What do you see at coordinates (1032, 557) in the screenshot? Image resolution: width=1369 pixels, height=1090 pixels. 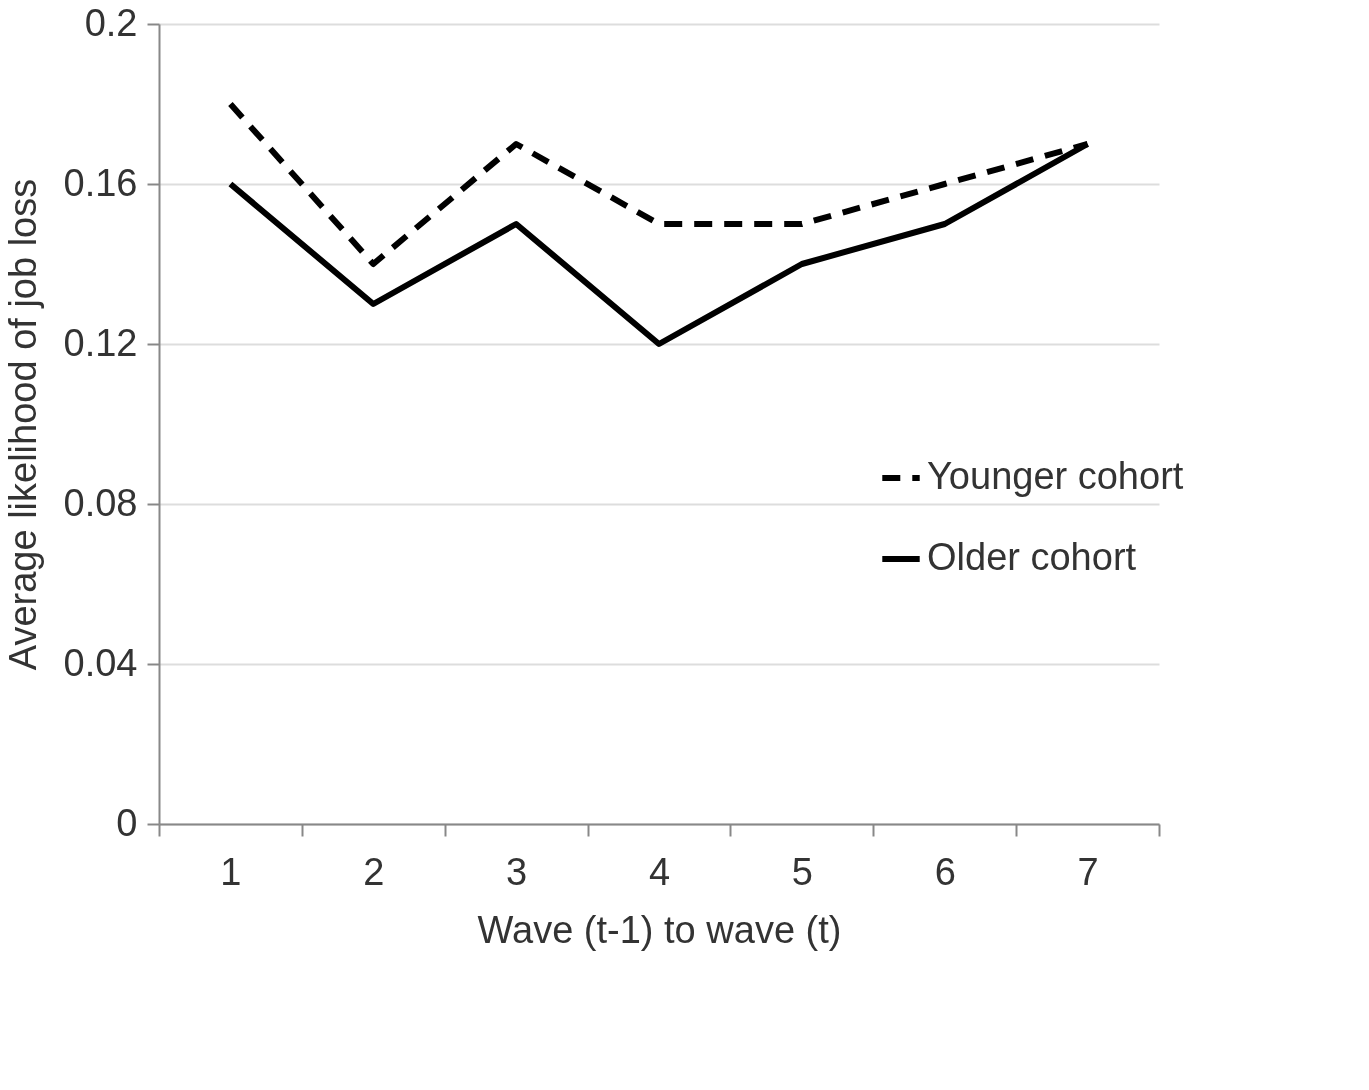 I see `legend-label: Older cohort` at bounding box center [1032, 557].